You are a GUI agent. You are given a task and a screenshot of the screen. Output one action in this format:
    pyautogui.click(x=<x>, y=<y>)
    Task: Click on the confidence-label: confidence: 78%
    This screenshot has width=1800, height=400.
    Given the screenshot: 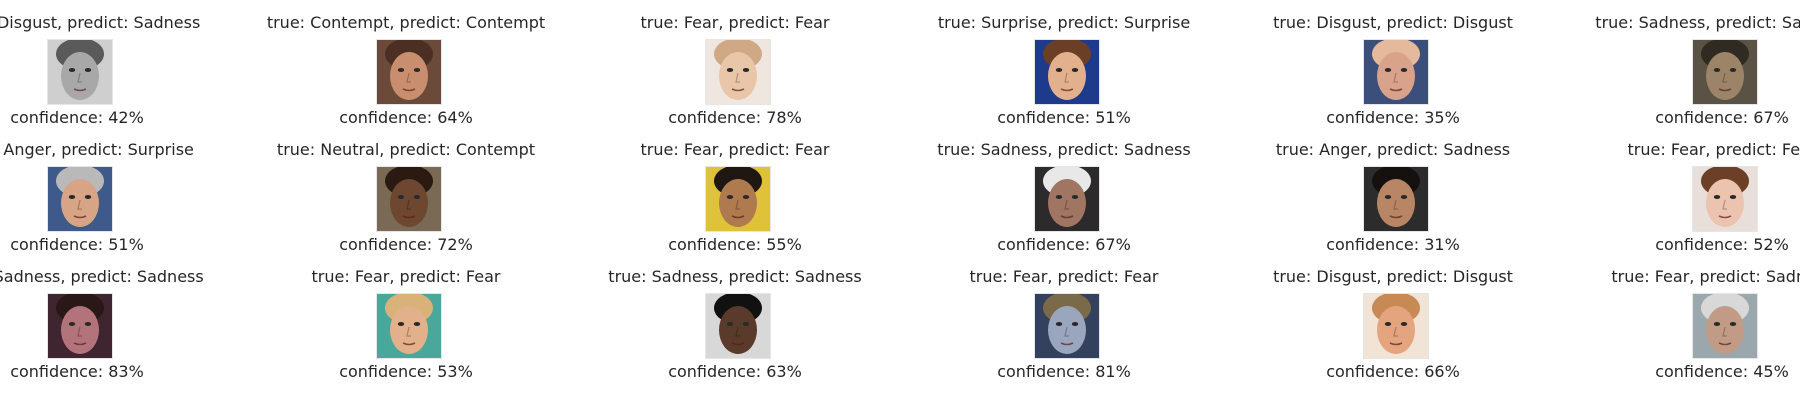 What is the action you would take?
    pyautogui.click(x=735, y=117)
    